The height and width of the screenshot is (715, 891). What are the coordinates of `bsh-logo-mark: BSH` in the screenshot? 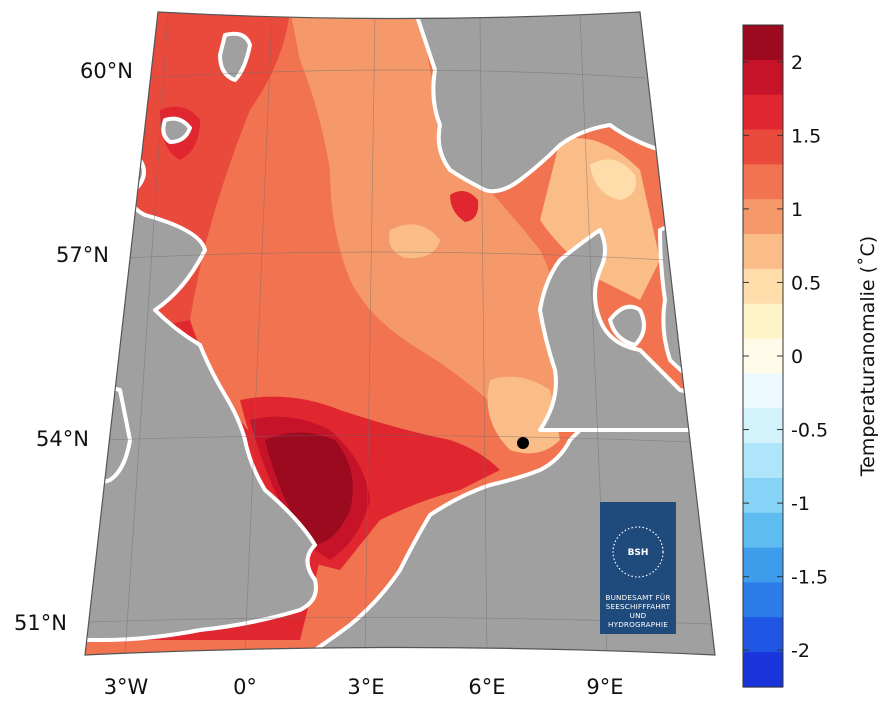 It's located at (638, 553).